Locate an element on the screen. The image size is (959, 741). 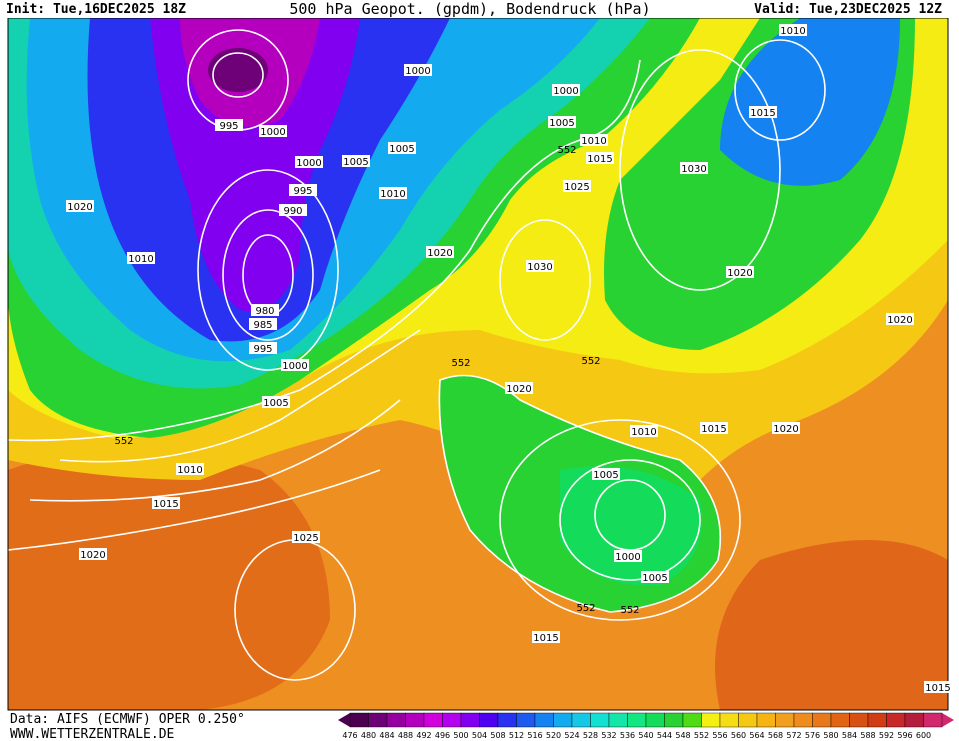
cold-area is located at coordinates (810, 102).